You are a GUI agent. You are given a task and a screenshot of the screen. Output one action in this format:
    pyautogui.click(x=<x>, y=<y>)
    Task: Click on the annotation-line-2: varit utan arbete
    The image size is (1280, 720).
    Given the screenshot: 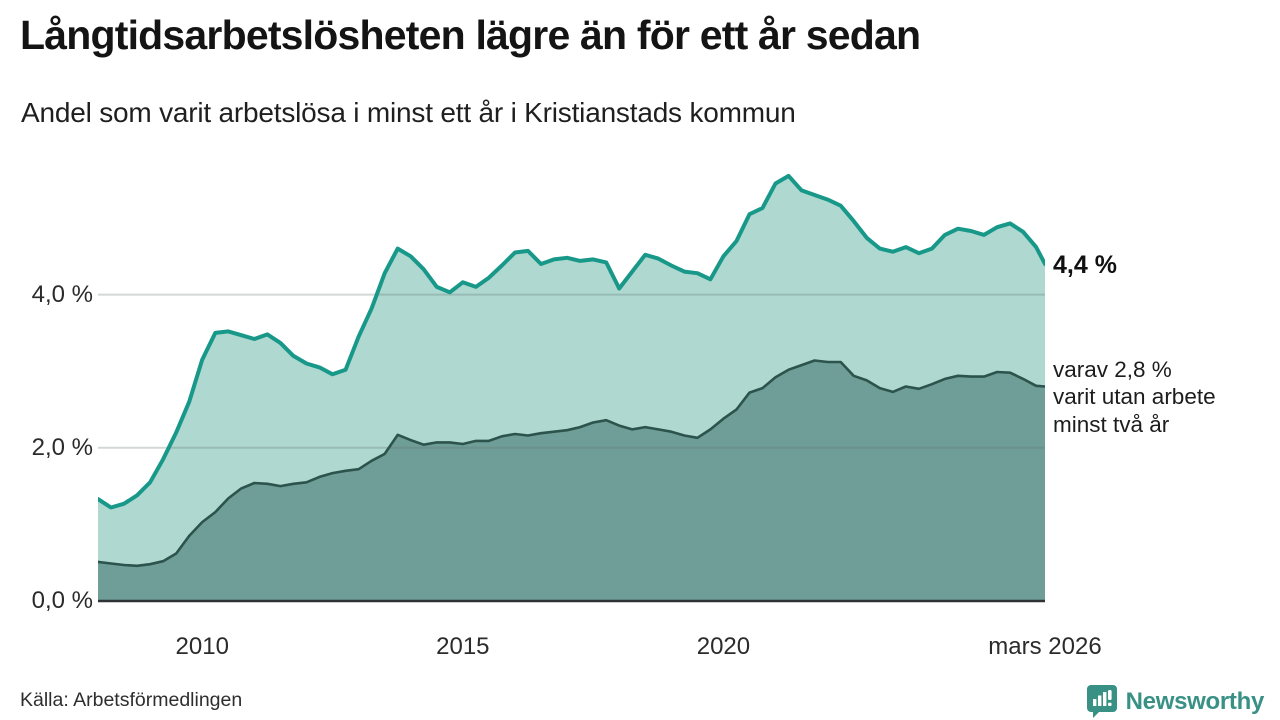 What is the action you would take?
    pyautogui.click(x=1134, y=397)
    